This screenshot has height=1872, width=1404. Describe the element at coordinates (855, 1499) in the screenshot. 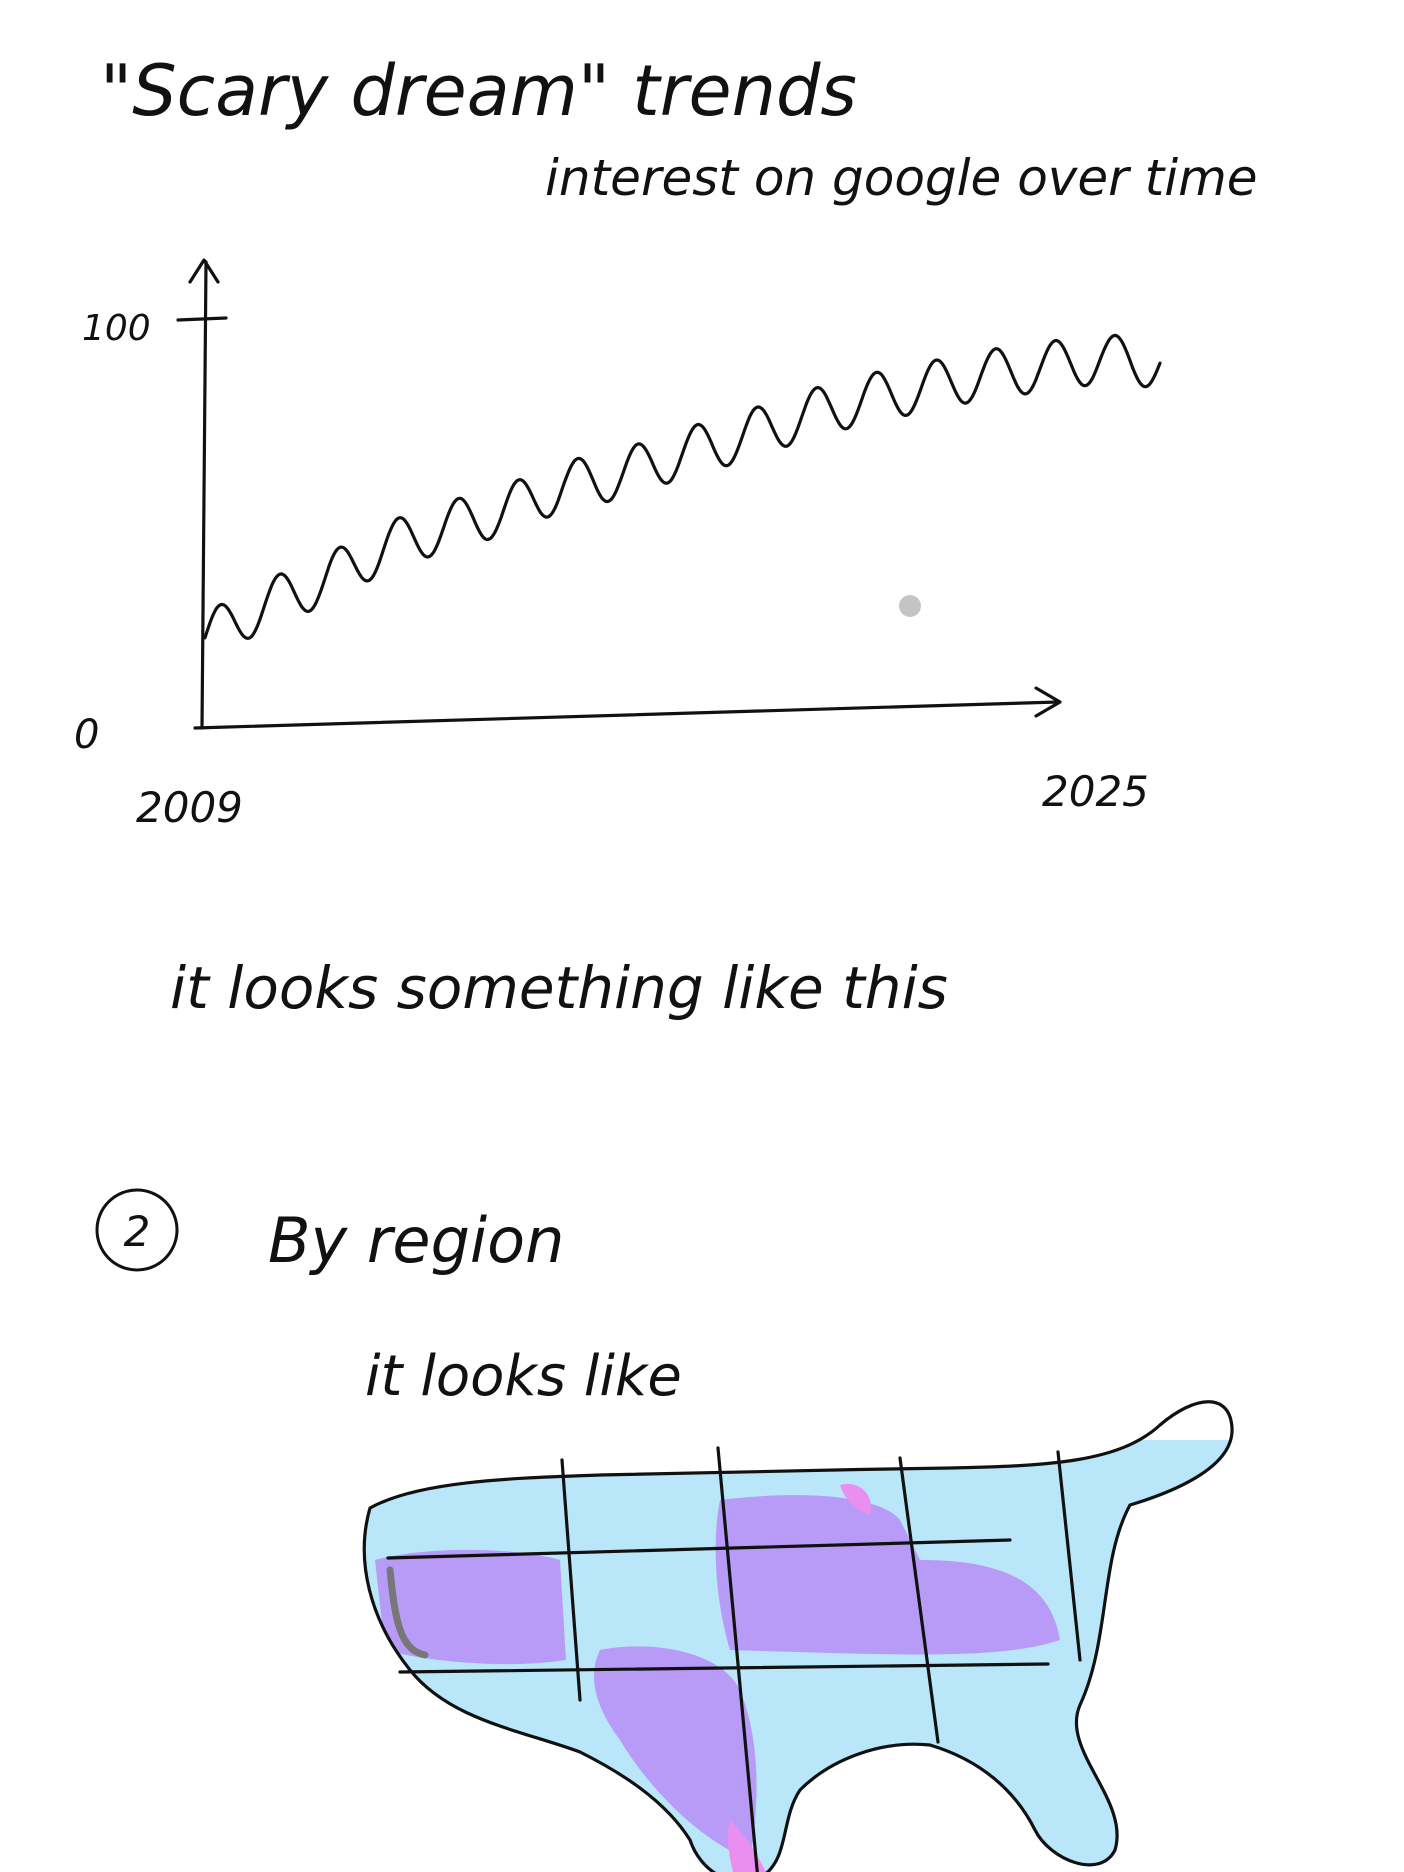

I see `map-accent-north` at that location.